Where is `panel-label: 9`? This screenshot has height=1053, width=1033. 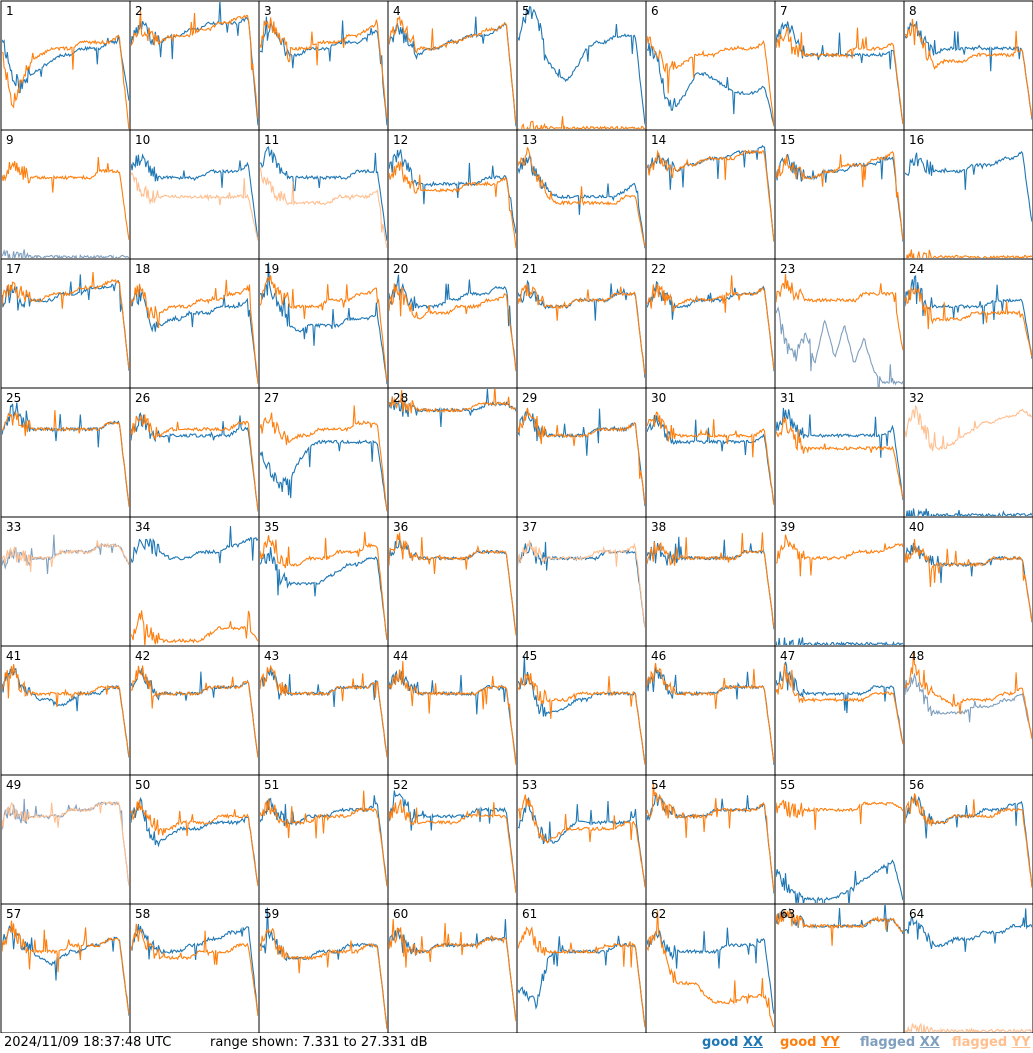 panel-label: 9 is located at coordinates (10, 140).